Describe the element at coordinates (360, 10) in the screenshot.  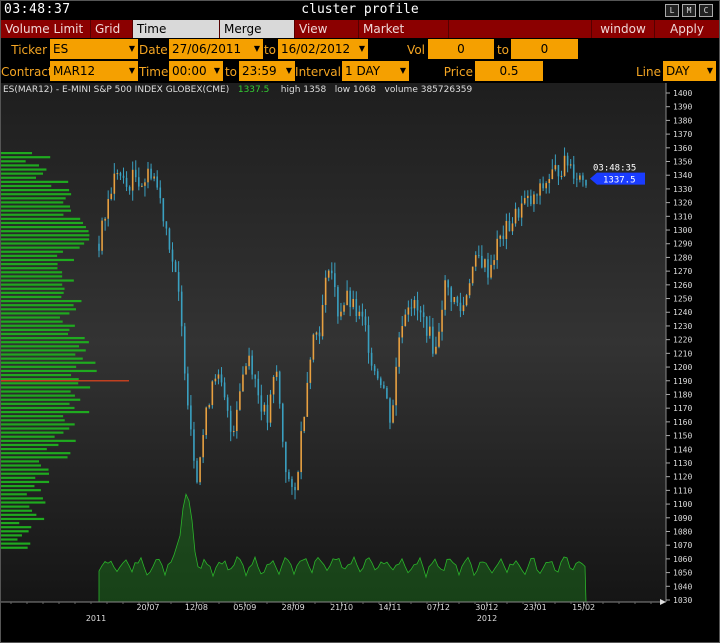
I see `title-bar: 03:48:37 cluster profile L M C` at that location.